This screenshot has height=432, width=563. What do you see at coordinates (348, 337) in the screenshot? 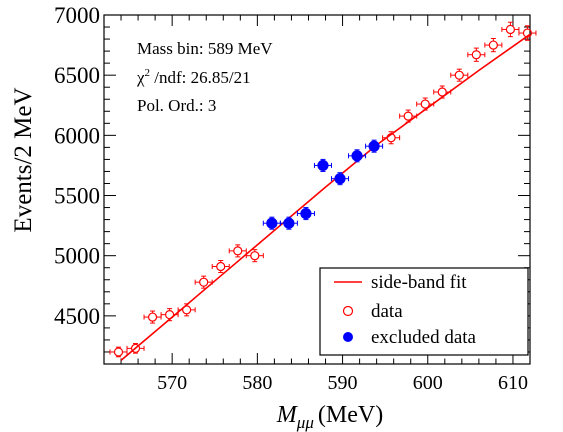
I see `legend-excluded-symbol` at bounding box center [348, 337].